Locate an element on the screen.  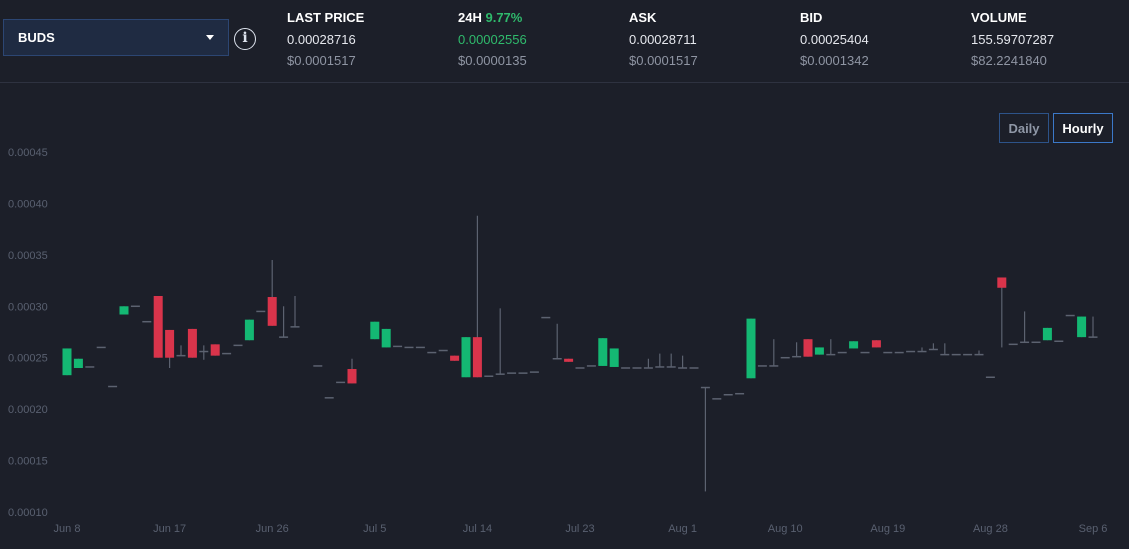
pair-symbol: BUDS is located at coordinates (36, 37).